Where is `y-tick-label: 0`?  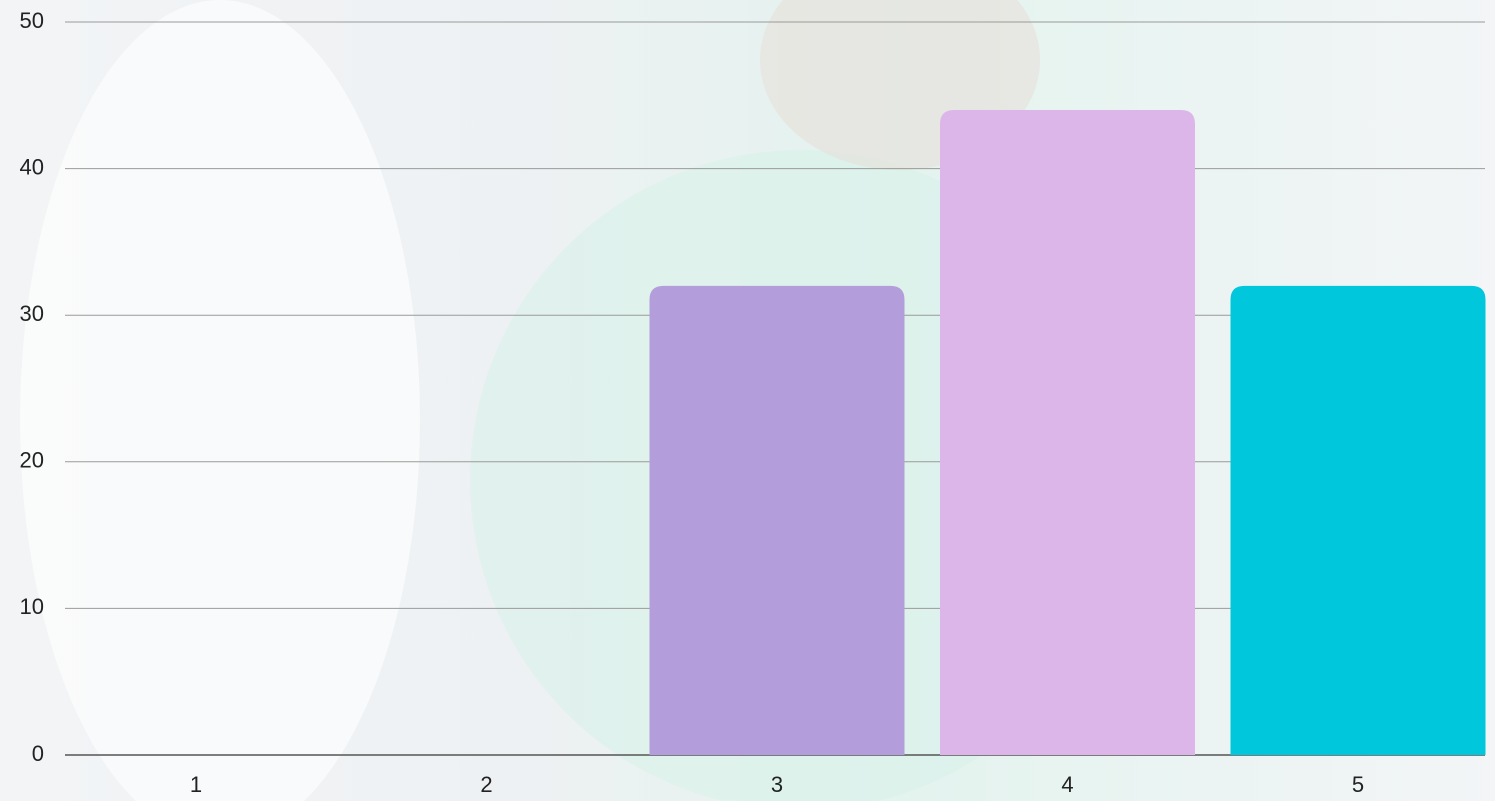 y-tick-label: 0 is located at coordinates (38, 753).